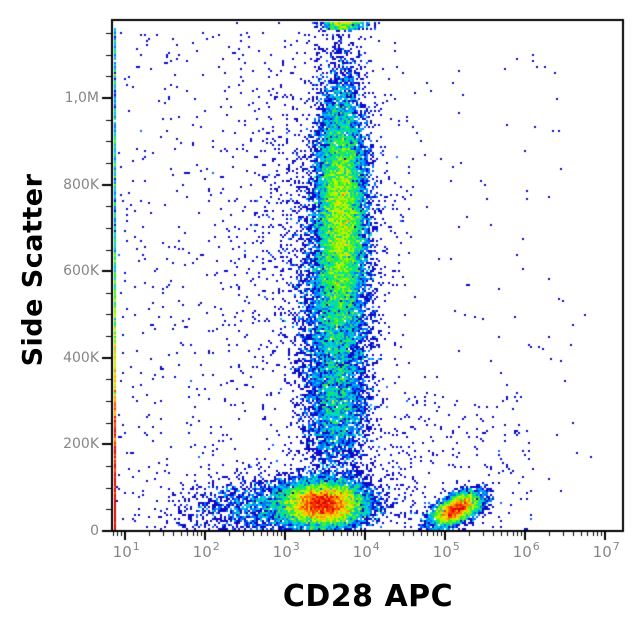 The width and height of the screenshot is (644, 631). Describe the element at coordinates (94, 531) in the screenshot. I see `y-tick-label: 0` at that location.